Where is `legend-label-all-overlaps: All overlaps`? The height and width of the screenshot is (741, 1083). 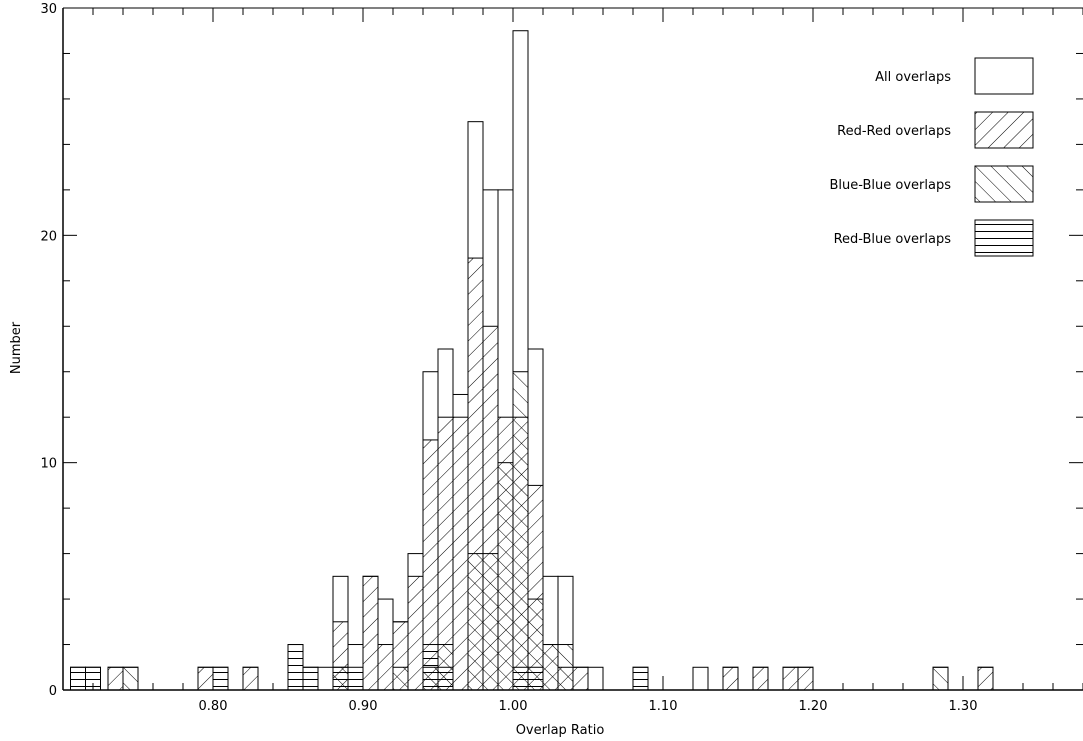
legend-label-all-overlaps: All overlaps is located at coordinates (913, 77).